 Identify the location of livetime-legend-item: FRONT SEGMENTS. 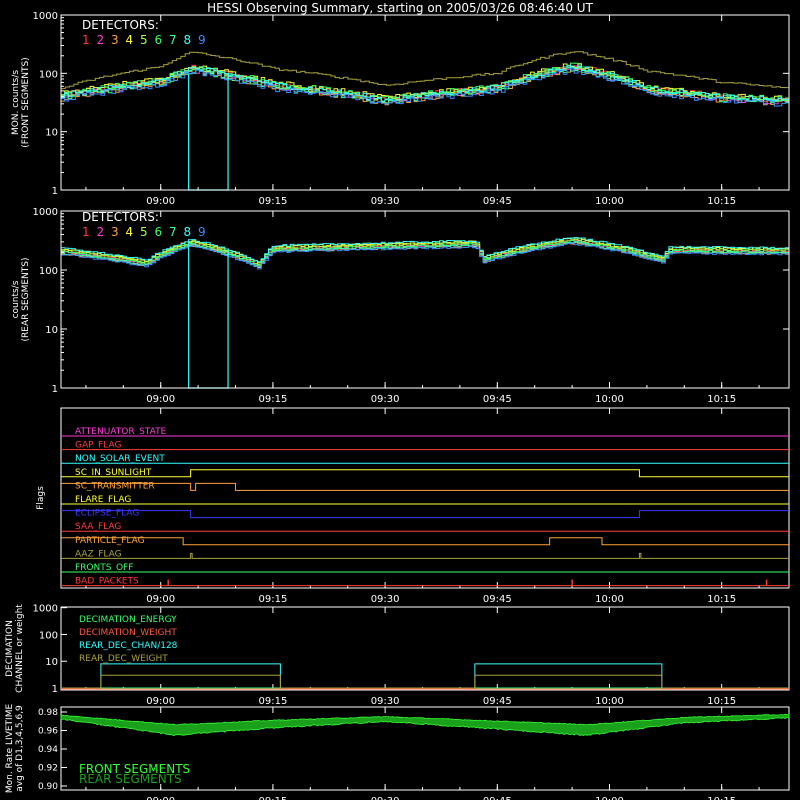
(134, 769).